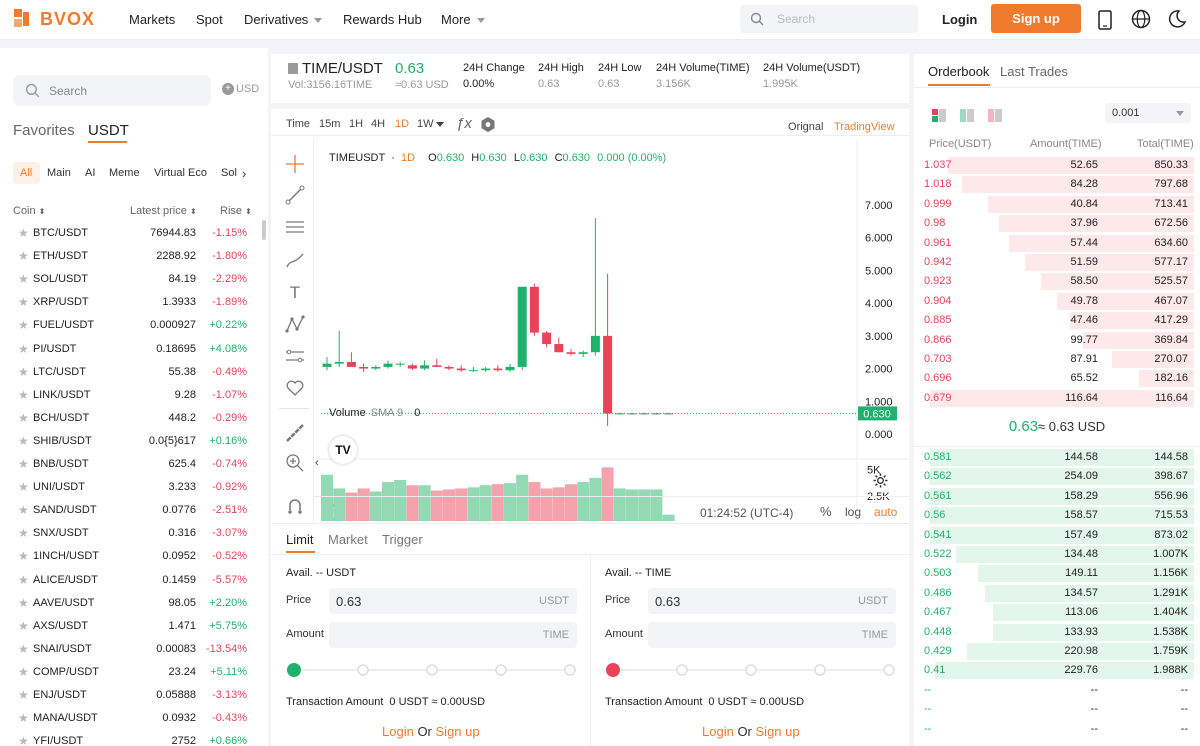  What do you see at coordinates (131, 349) in the screenshot?
I see `coin-row: ★ PI/USDT 0.18695 +4.08%` at bounding box center [131, 349].